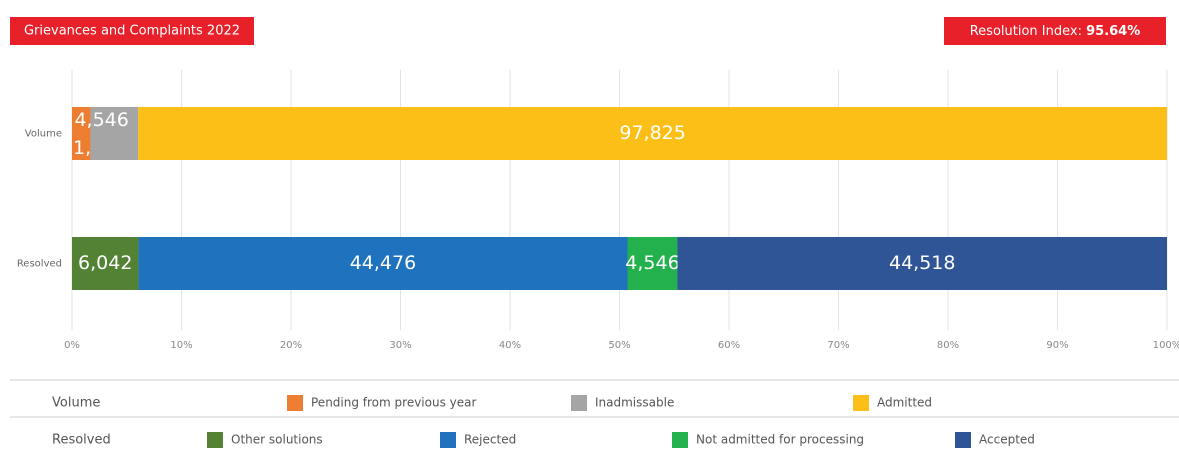 This screenshot has width=1179, height=452. What do you see at coordinates (277, 440) in the screenshot?
I see `legend-label: Other solutions` at bounding box center [277, 440].